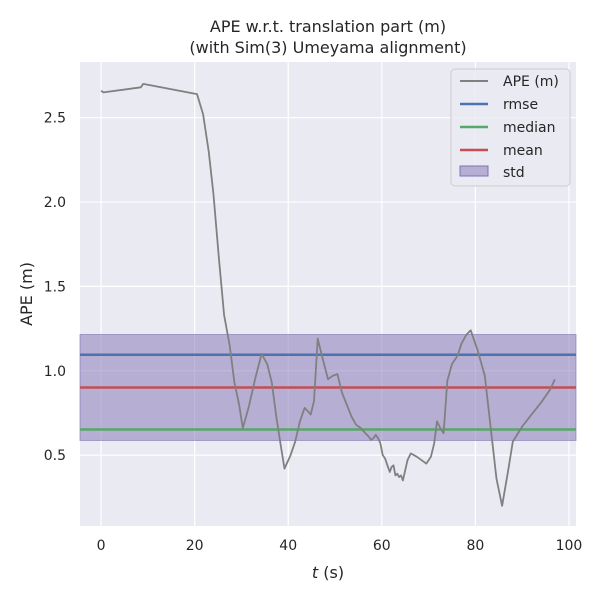  Describe the element at coordinates (55, 372) in the screenshot. I see `y-tick-label: 1.0` at that location.